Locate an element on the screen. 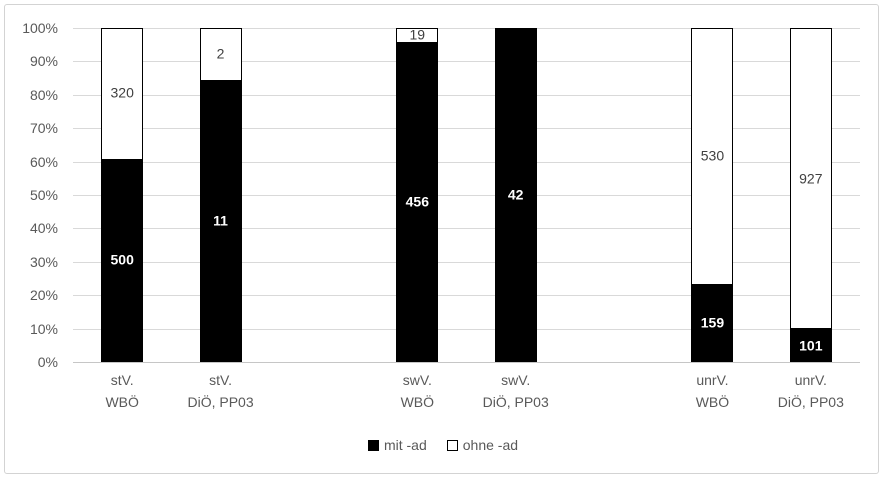 This screenshot has width=886, height=485. x-category-label: swV. DiÖ, PP03 is located at coordinates (516, 391).